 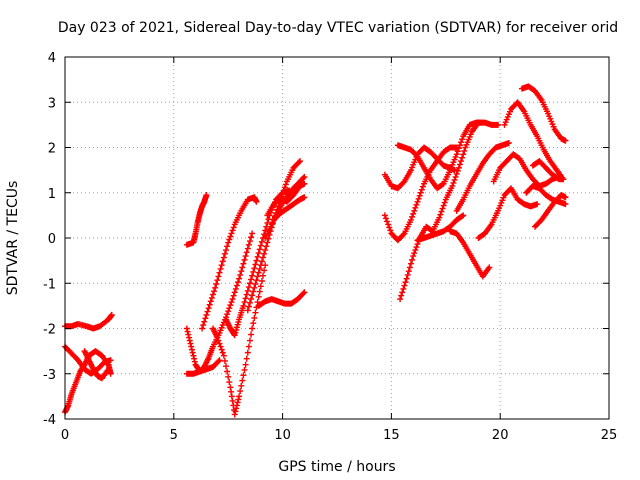 I want to click on x-tick-label: 25, so click(x=609, y=435).